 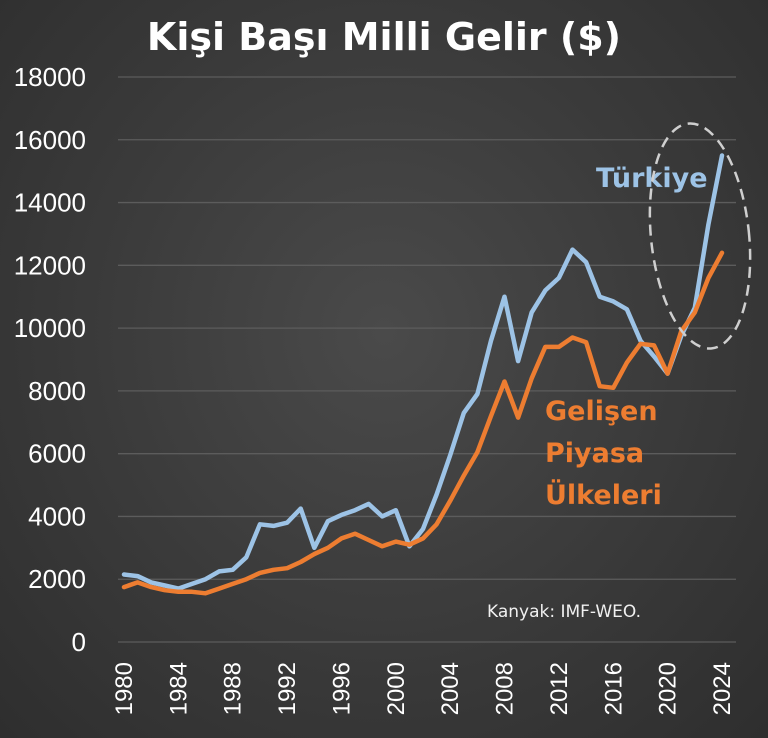 I want to click on x-tick-label: 1996, so click(x=341, y=688).